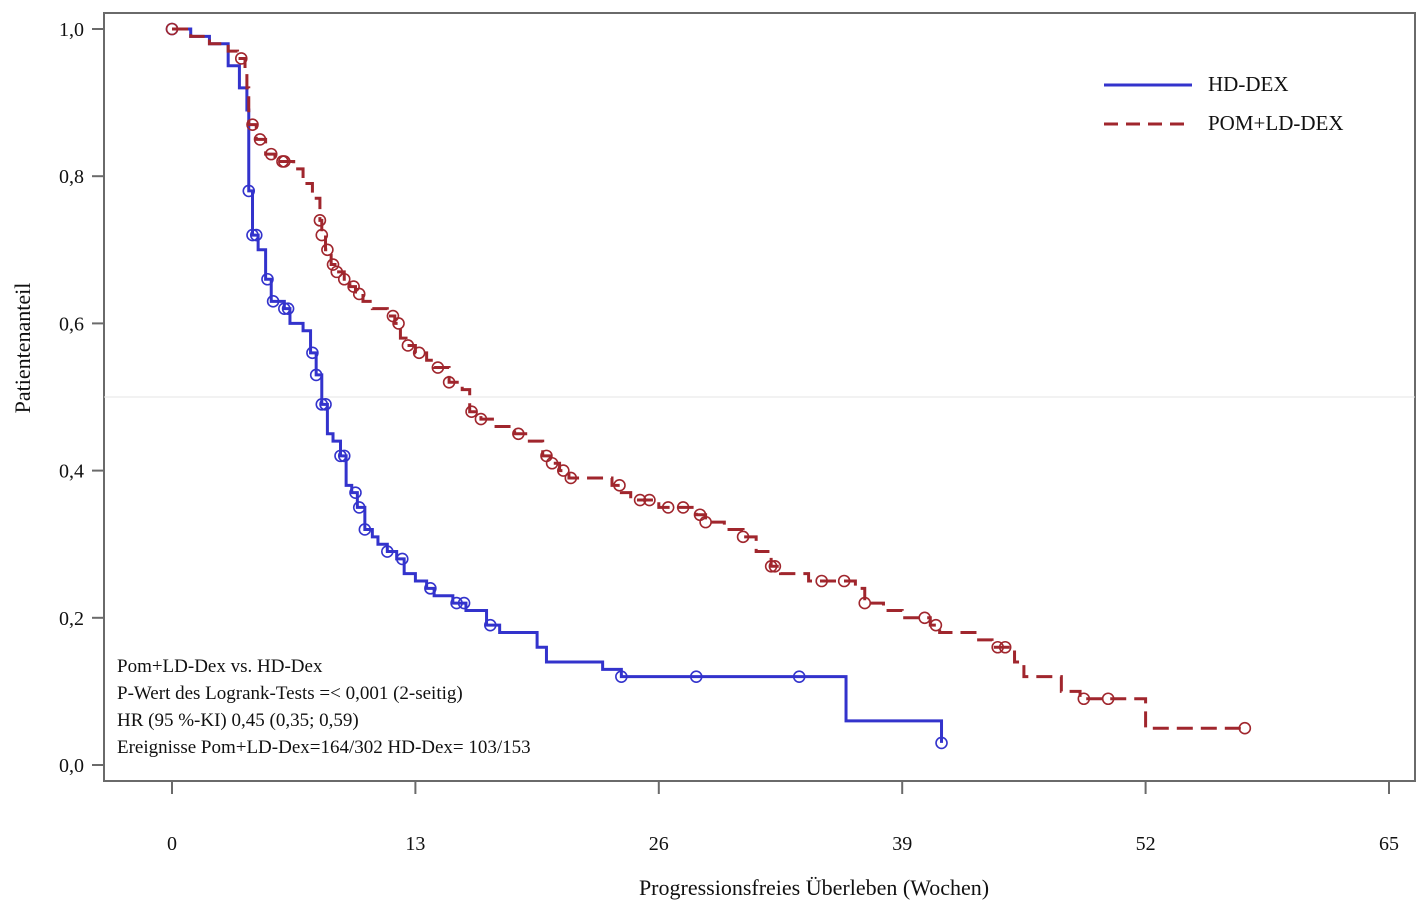 The image size is (1421, 902). Describe the element at coordinates (71, 30) in the screenshot. I see `y-tick-label: 1,0` at that location.